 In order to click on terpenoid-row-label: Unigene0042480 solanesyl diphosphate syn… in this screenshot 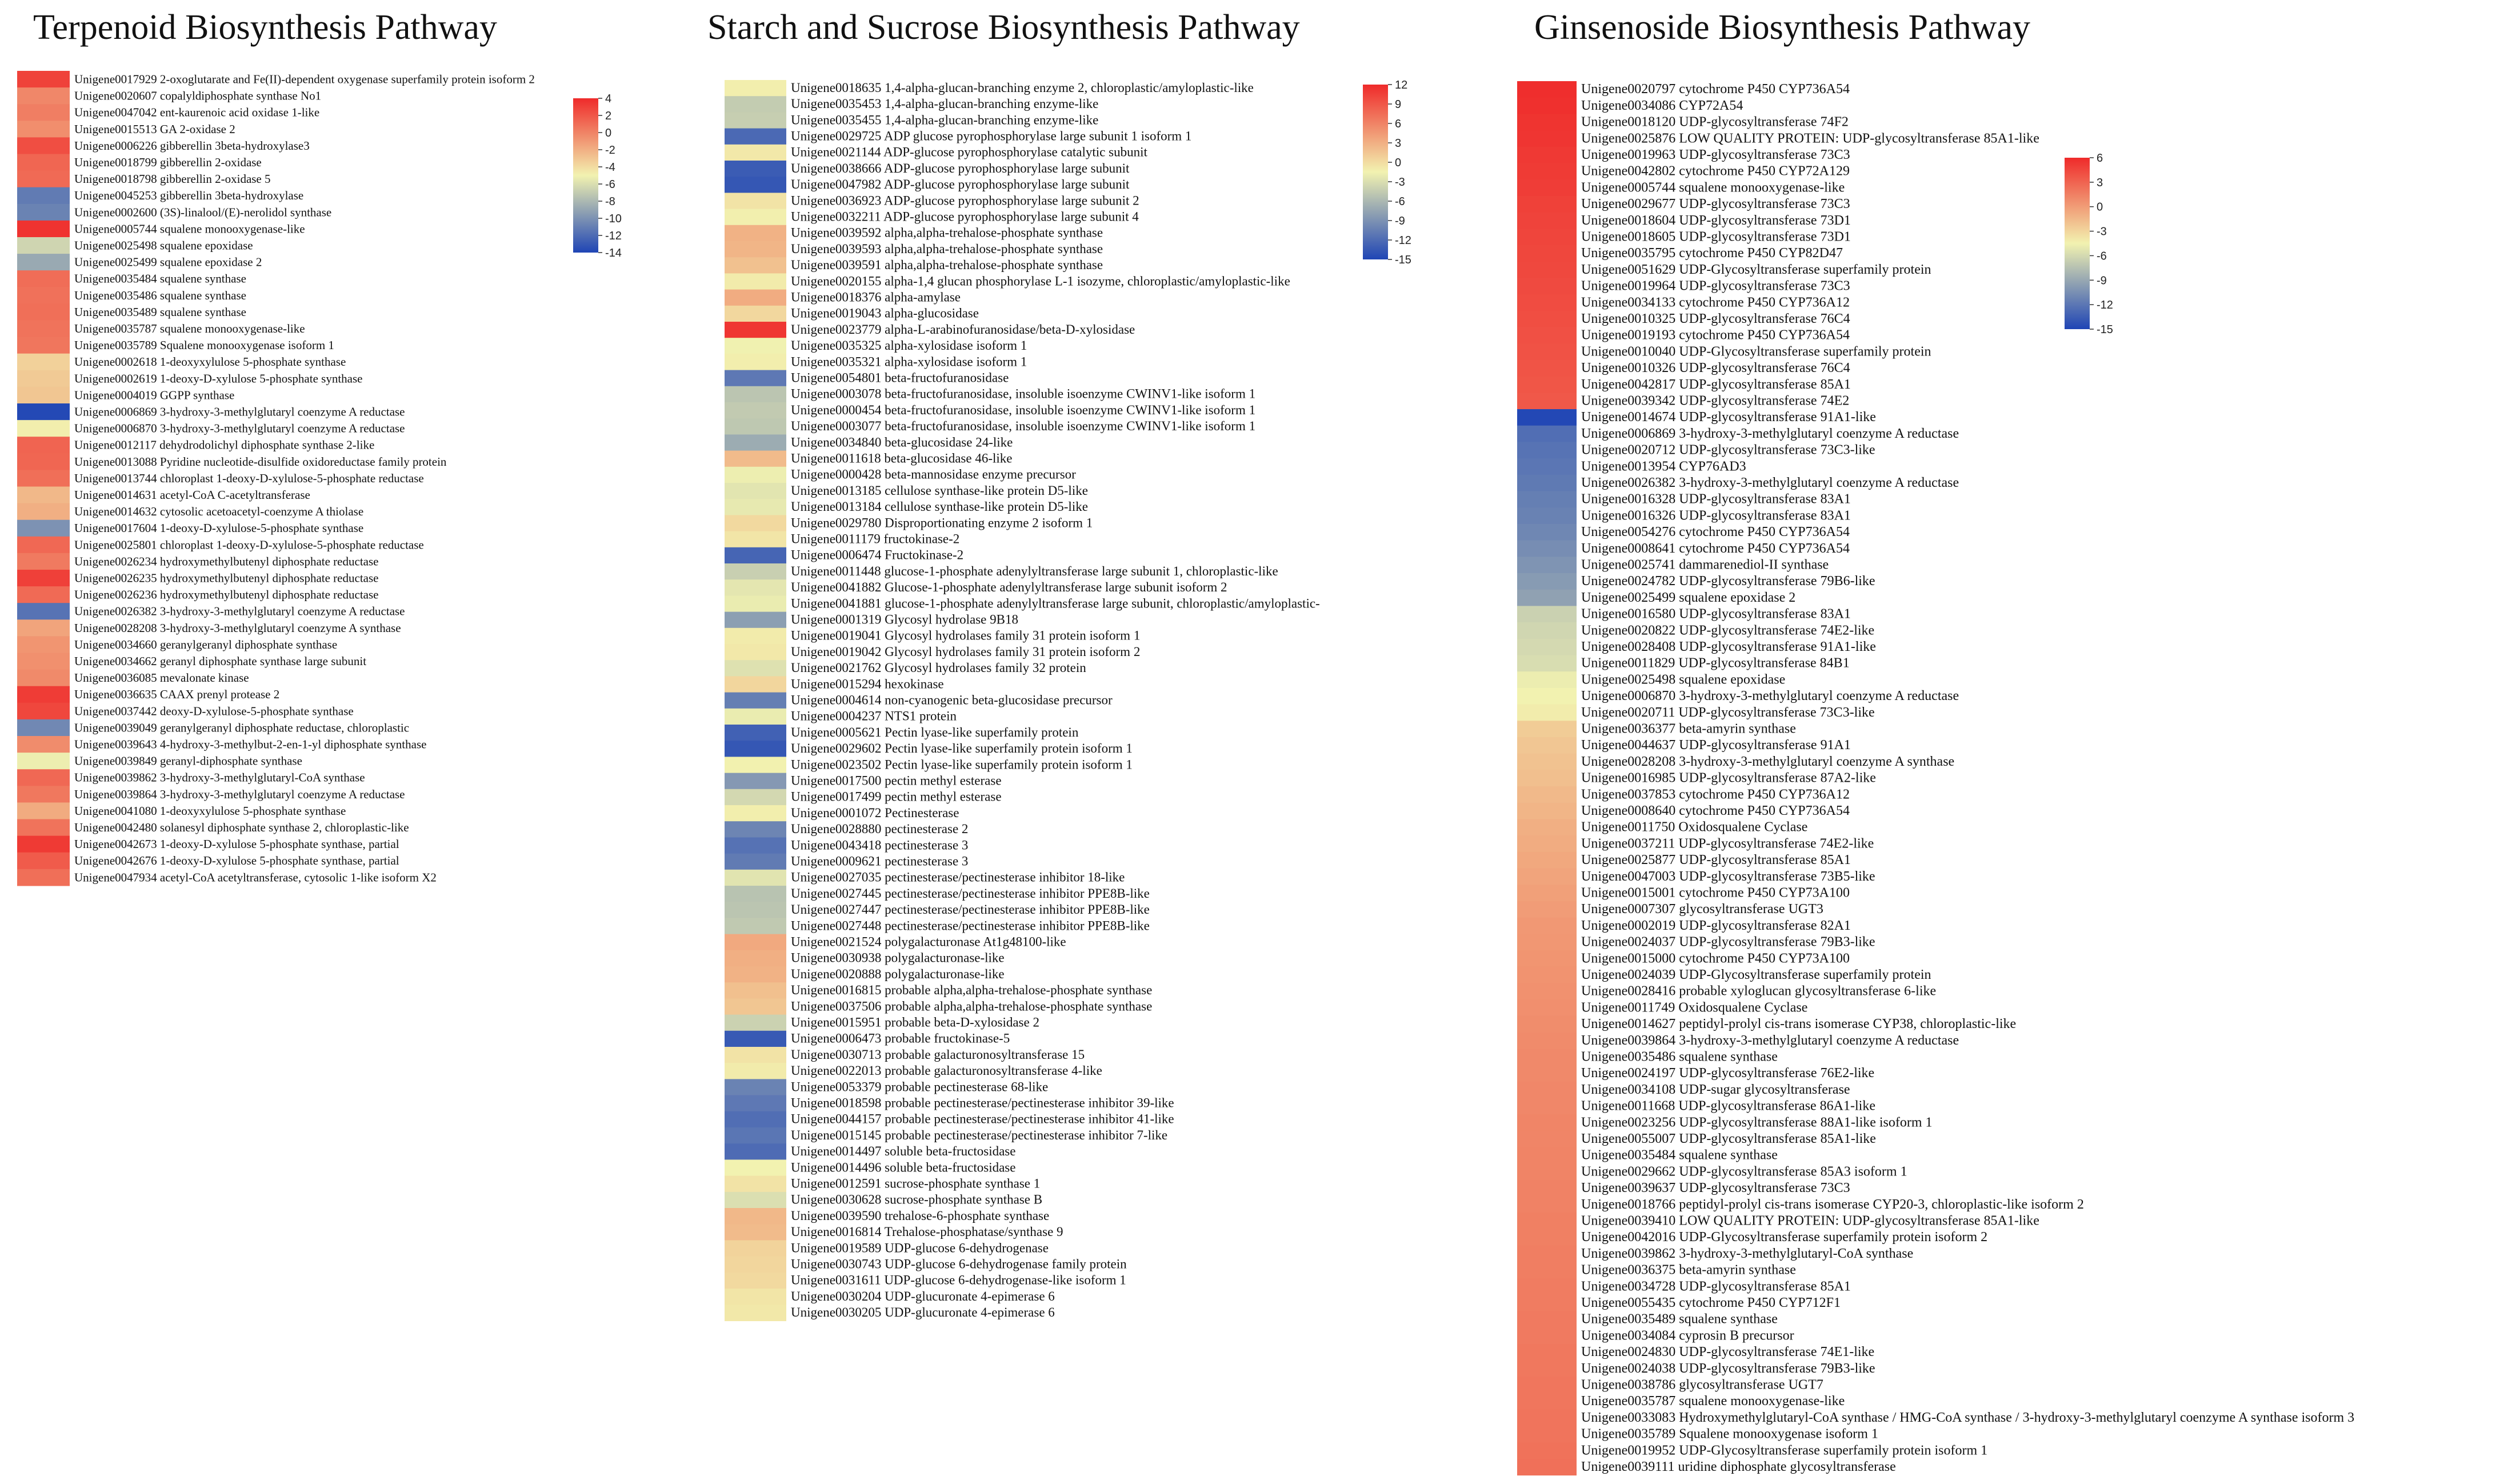, I will do `click(241, 827)`.